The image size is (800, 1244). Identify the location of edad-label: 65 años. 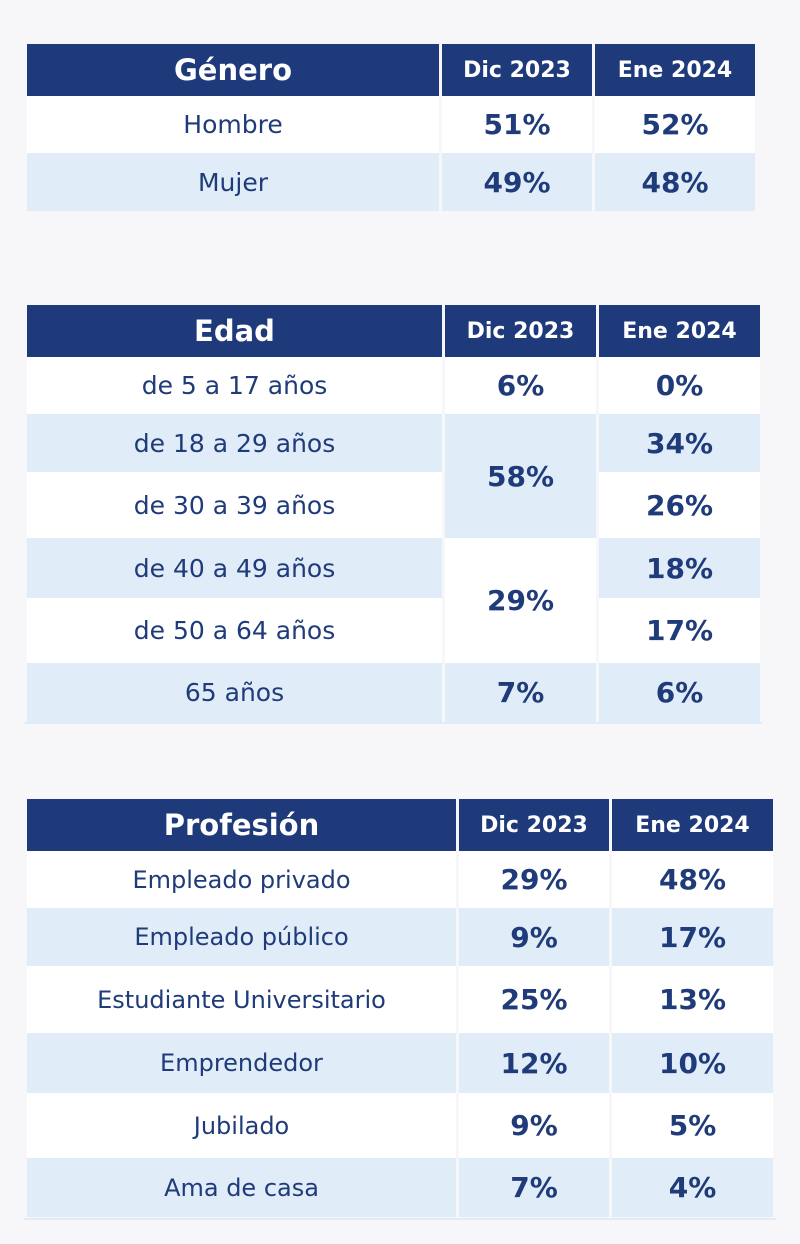
(234, 692).